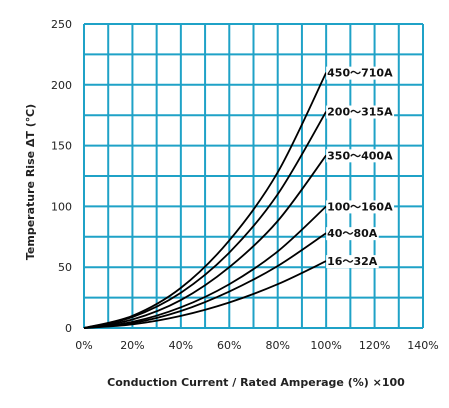 The height and width of the screenshot is (408, 449). What do you see at coordinates (61, 206) in the screenshot?
I see `y-tick-label: 100` at bounding box center [61, 206].